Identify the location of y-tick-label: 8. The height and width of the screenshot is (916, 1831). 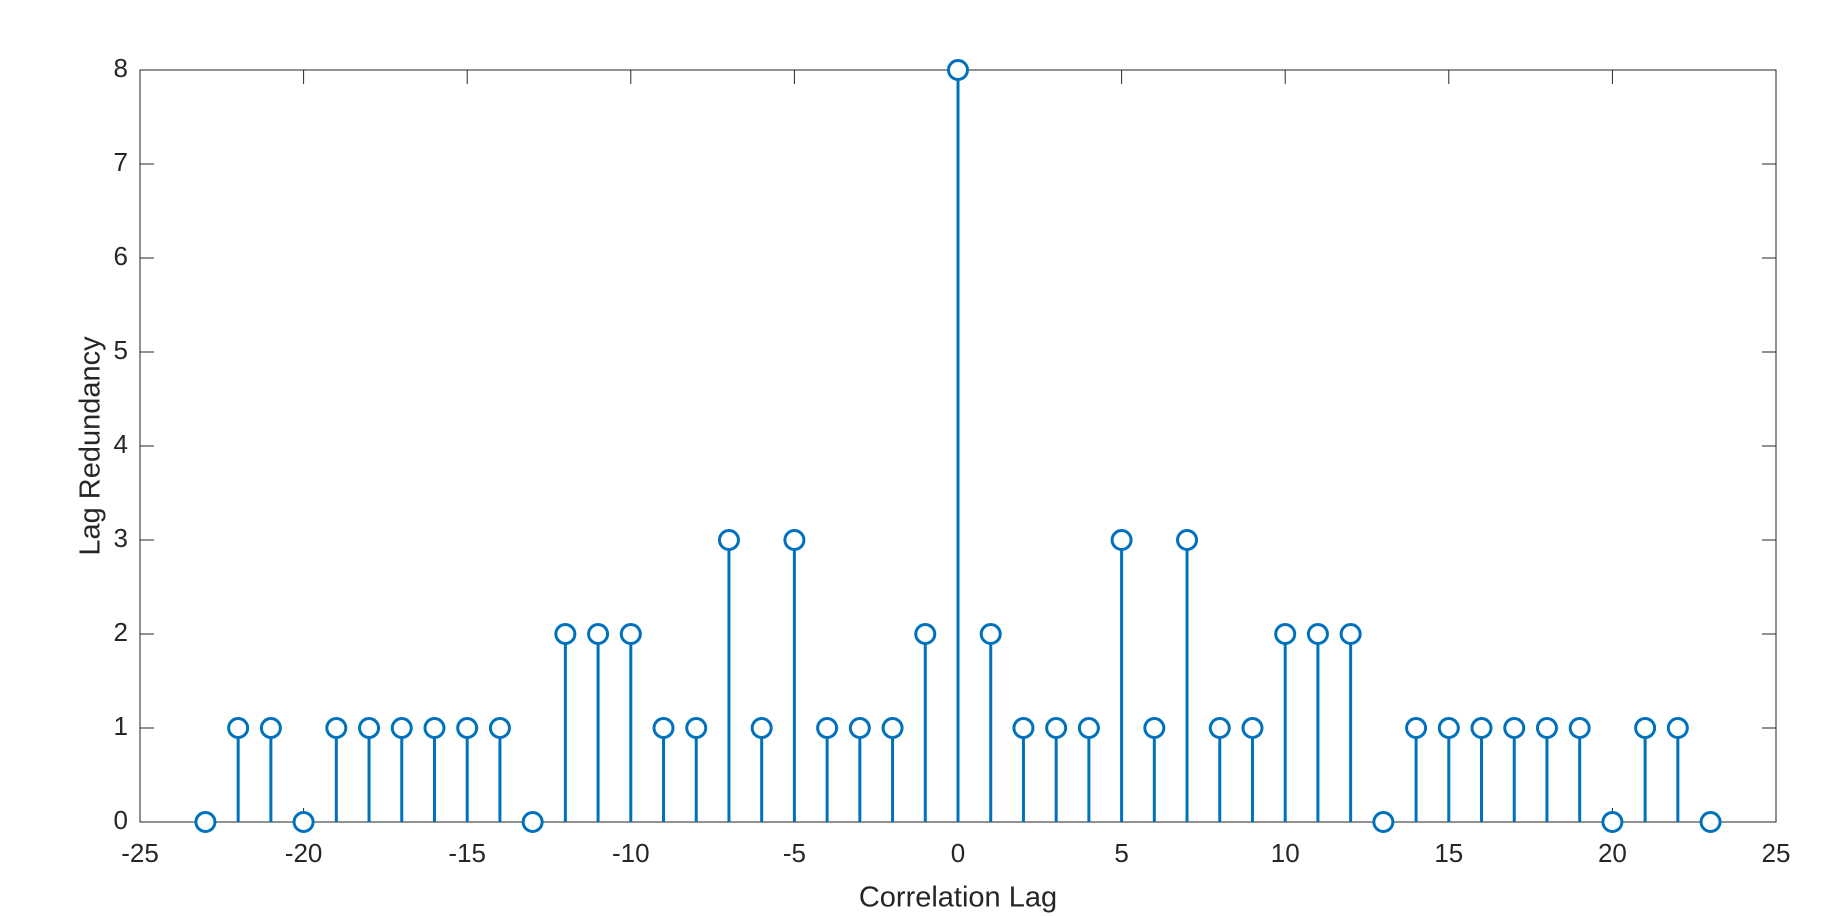
(121, 68).